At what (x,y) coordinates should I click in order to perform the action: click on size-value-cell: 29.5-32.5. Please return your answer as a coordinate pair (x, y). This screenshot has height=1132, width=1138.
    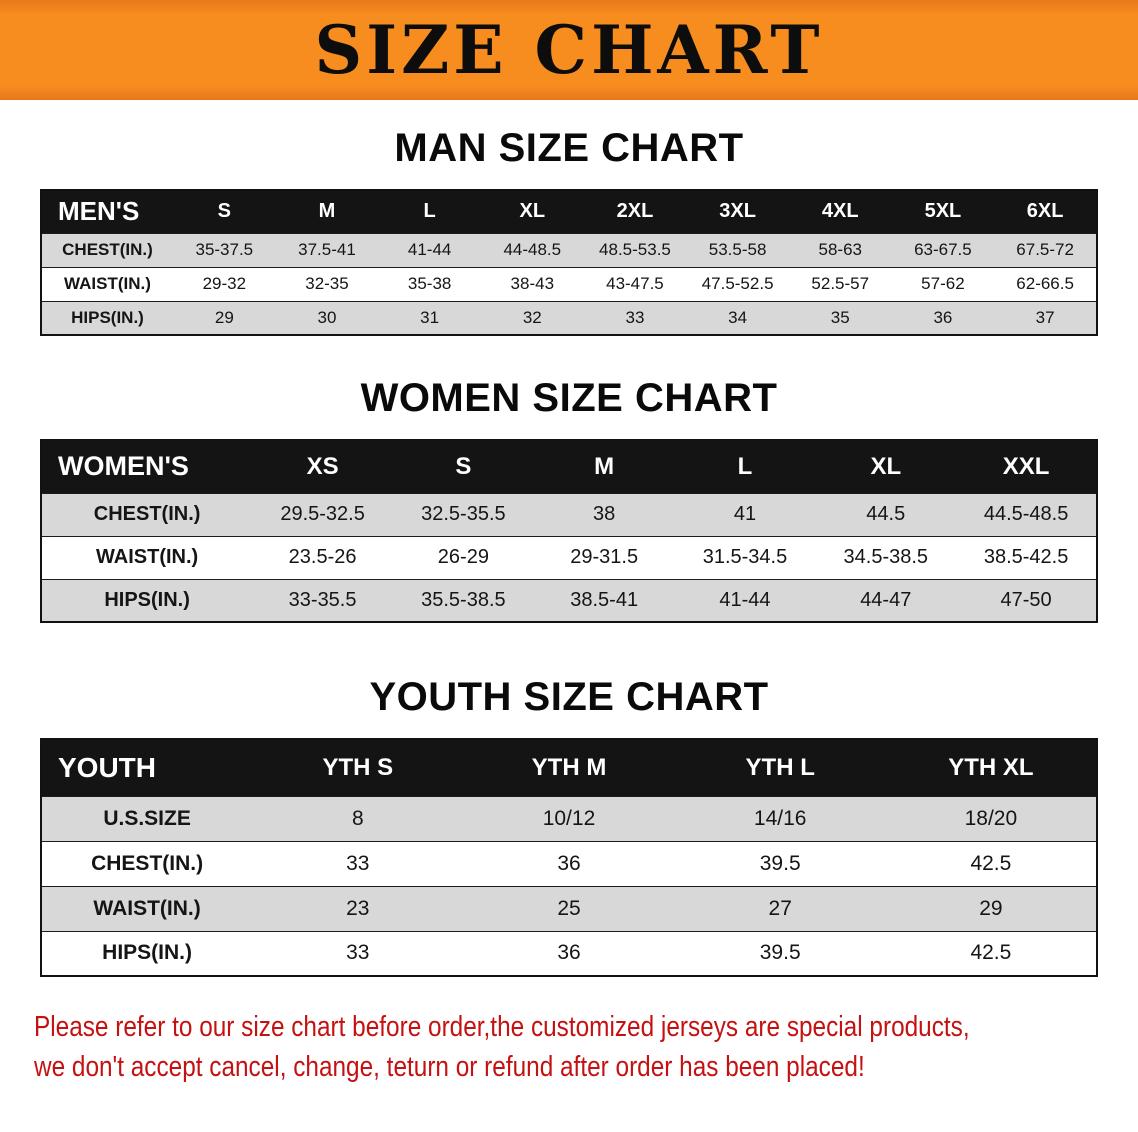
    Looking at the image, I should click on (322, 514).